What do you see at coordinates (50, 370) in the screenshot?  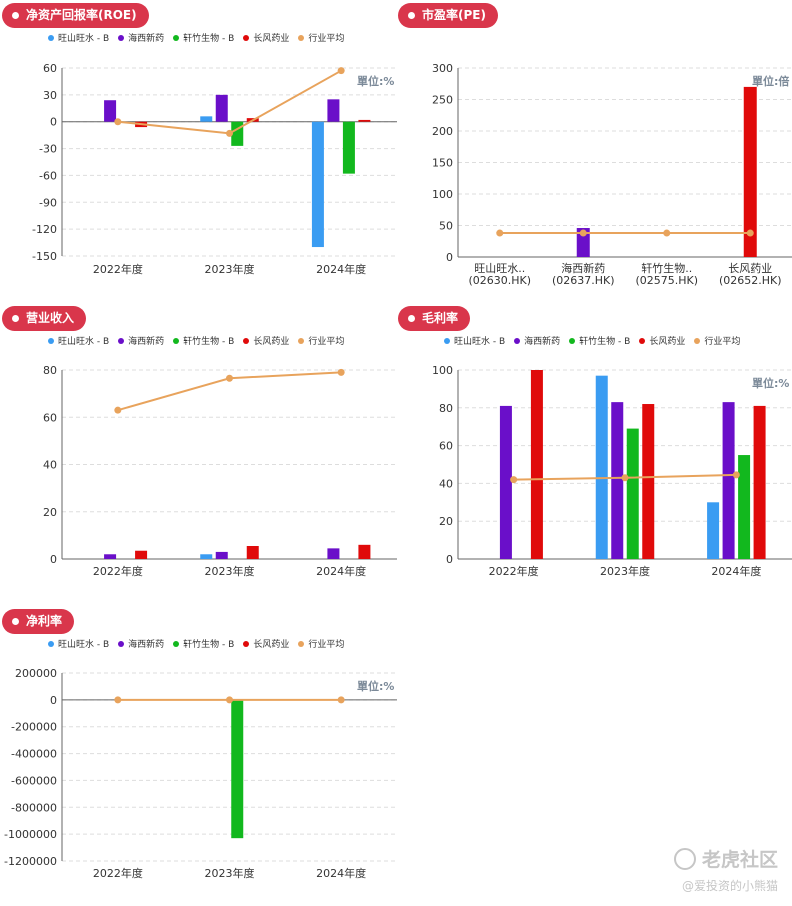 I see `y-tick-label: 80` at bounding box center [50, 370].